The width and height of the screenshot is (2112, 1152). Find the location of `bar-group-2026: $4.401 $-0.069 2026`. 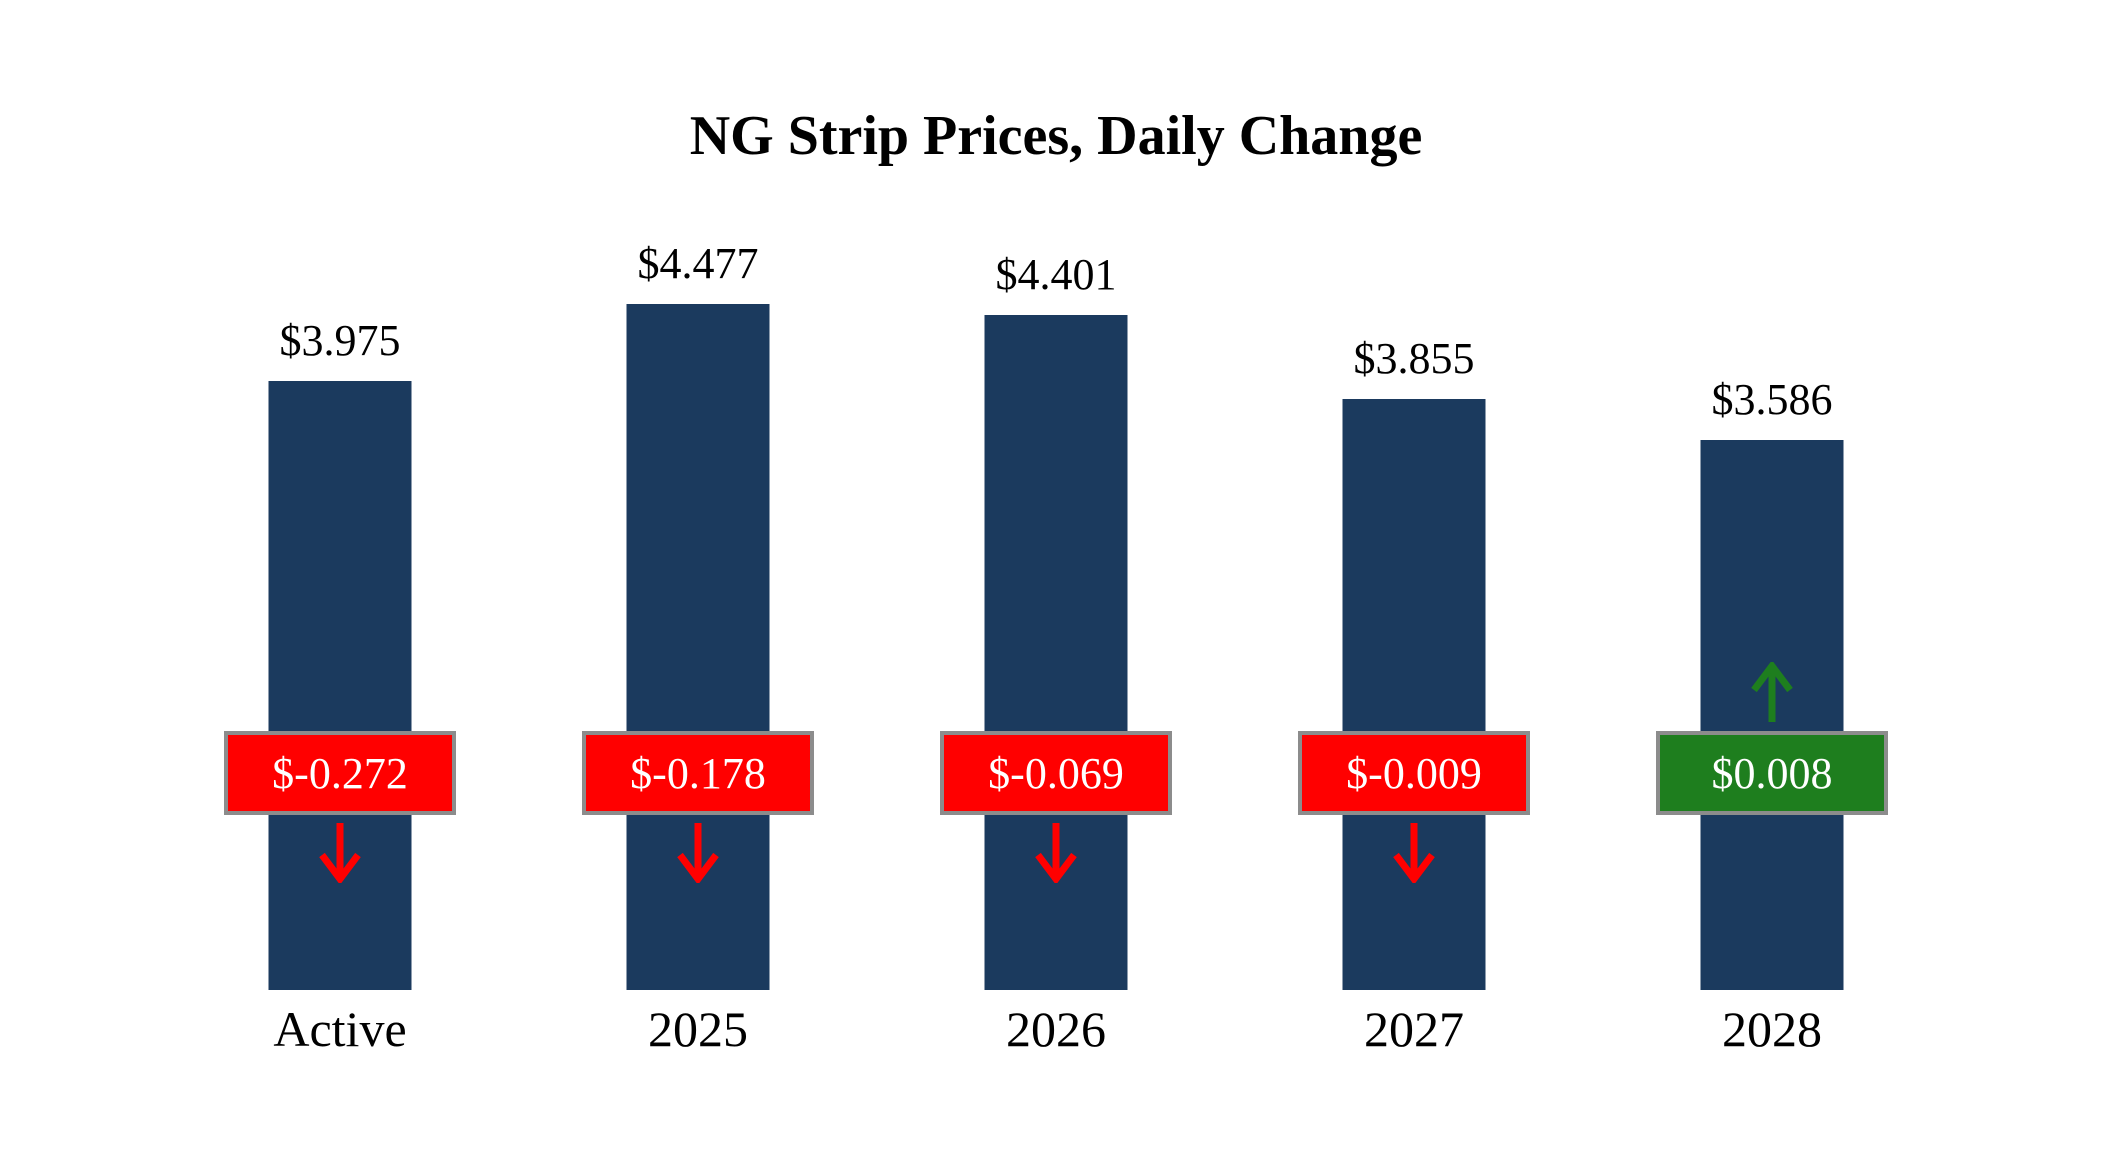

bar-group-2026: $4.401 $-0.069 2026 is located at coordinates (1056, 576).